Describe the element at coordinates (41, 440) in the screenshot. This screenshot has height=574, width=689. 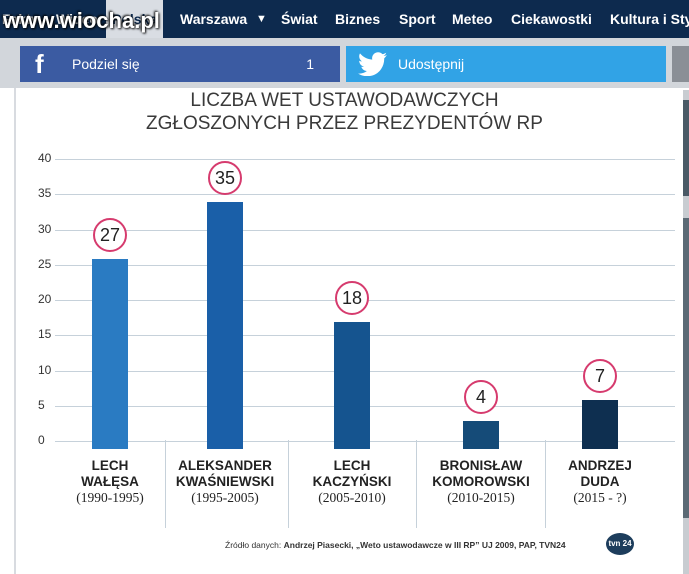
I see `y-tick-label: 0` at that location.